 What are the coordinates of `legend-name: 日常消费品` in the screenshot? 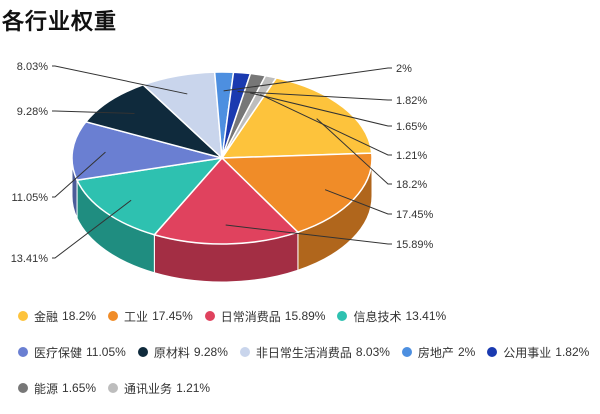 It's located at (250, 316).